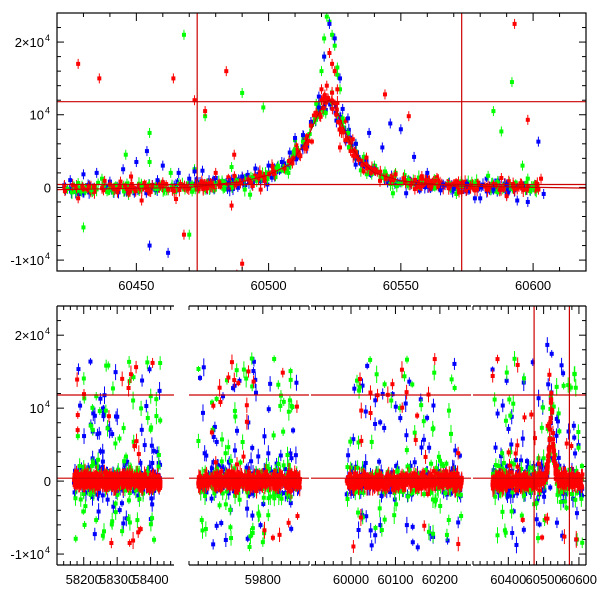 This screenshot has height=600, width=600. Describe the element at coordinates (47, 111) in the screenshot. I see `top-ytick-exponent: 4` at that location.